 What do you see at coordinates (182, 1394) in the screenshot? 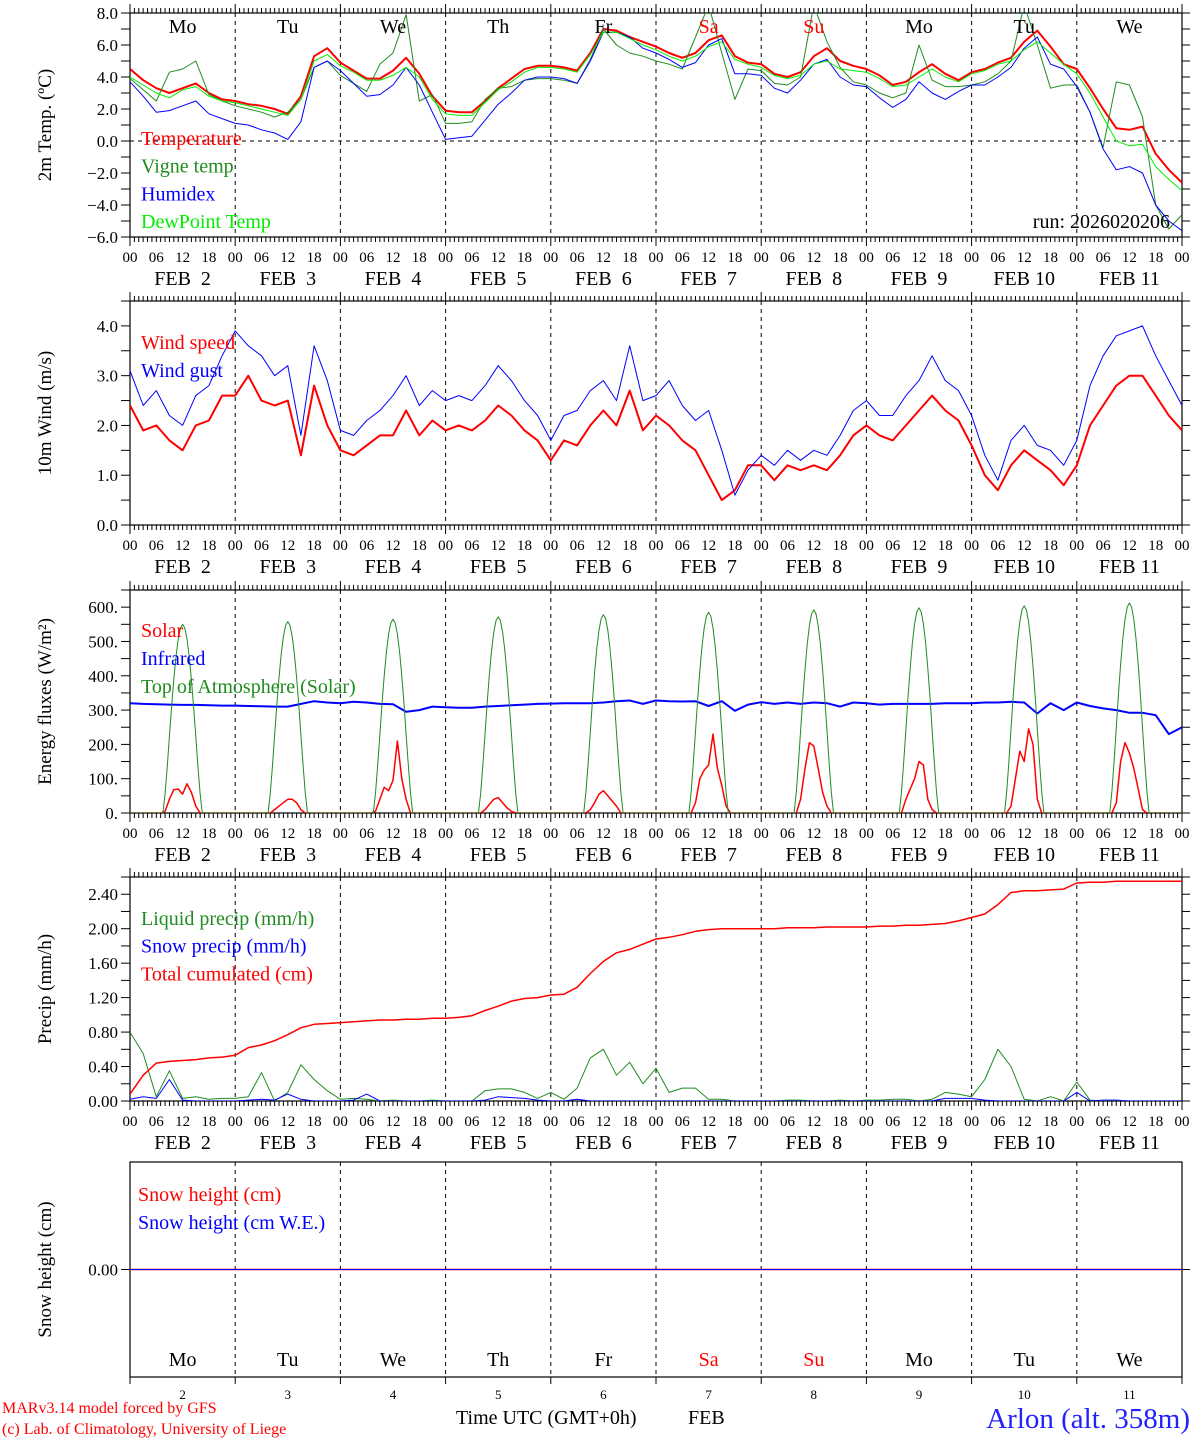
I see `x-day-number: 2` at bounding box center [182, 1394].